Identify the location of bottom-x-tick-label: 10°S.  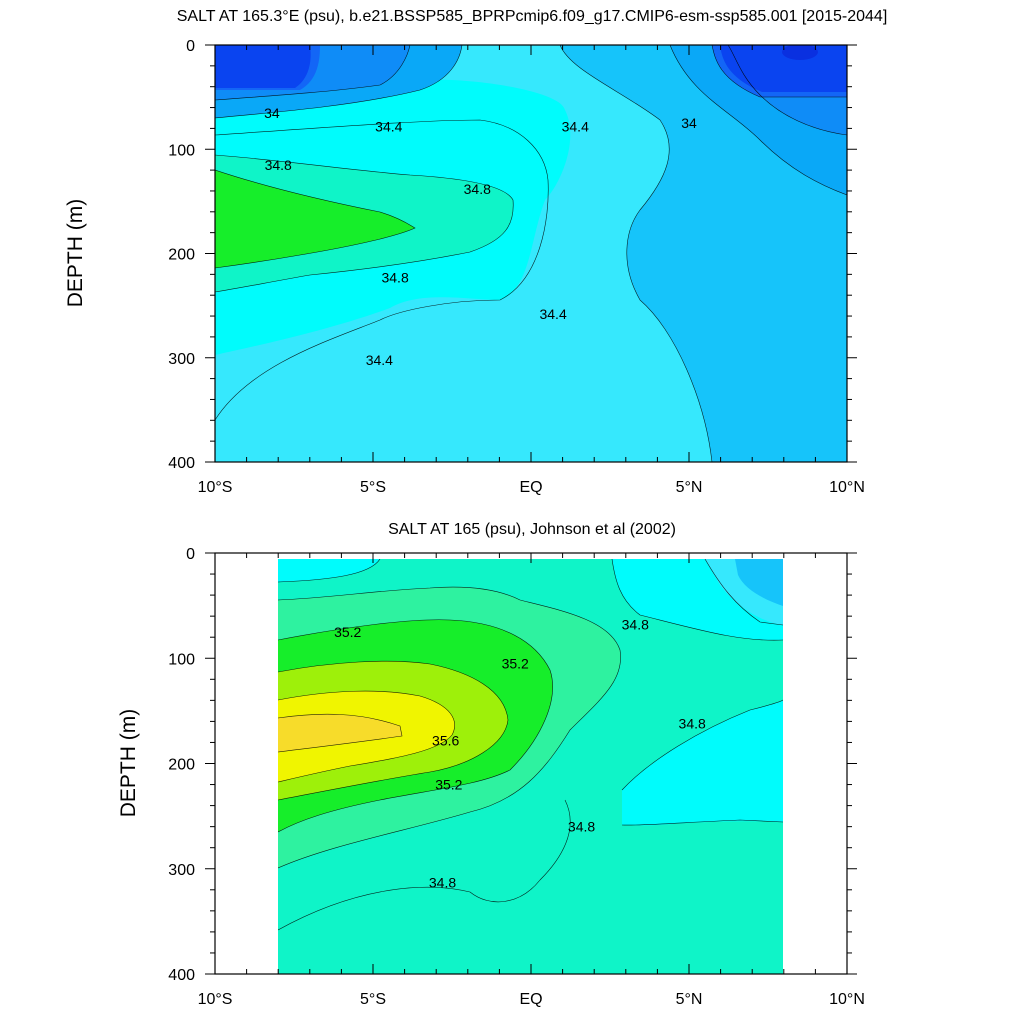
(215, 999).